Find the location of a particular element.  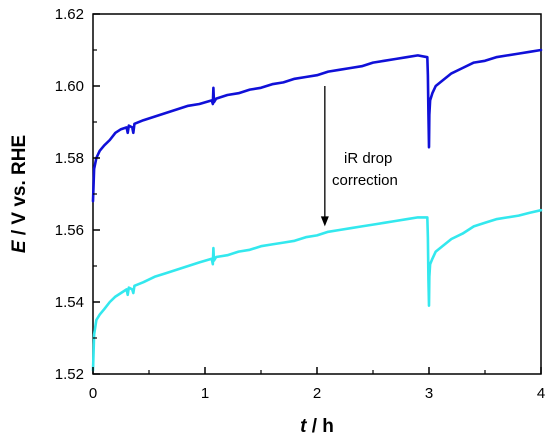

y-tick-label: 1.60 is located at coordinates (69, 86).